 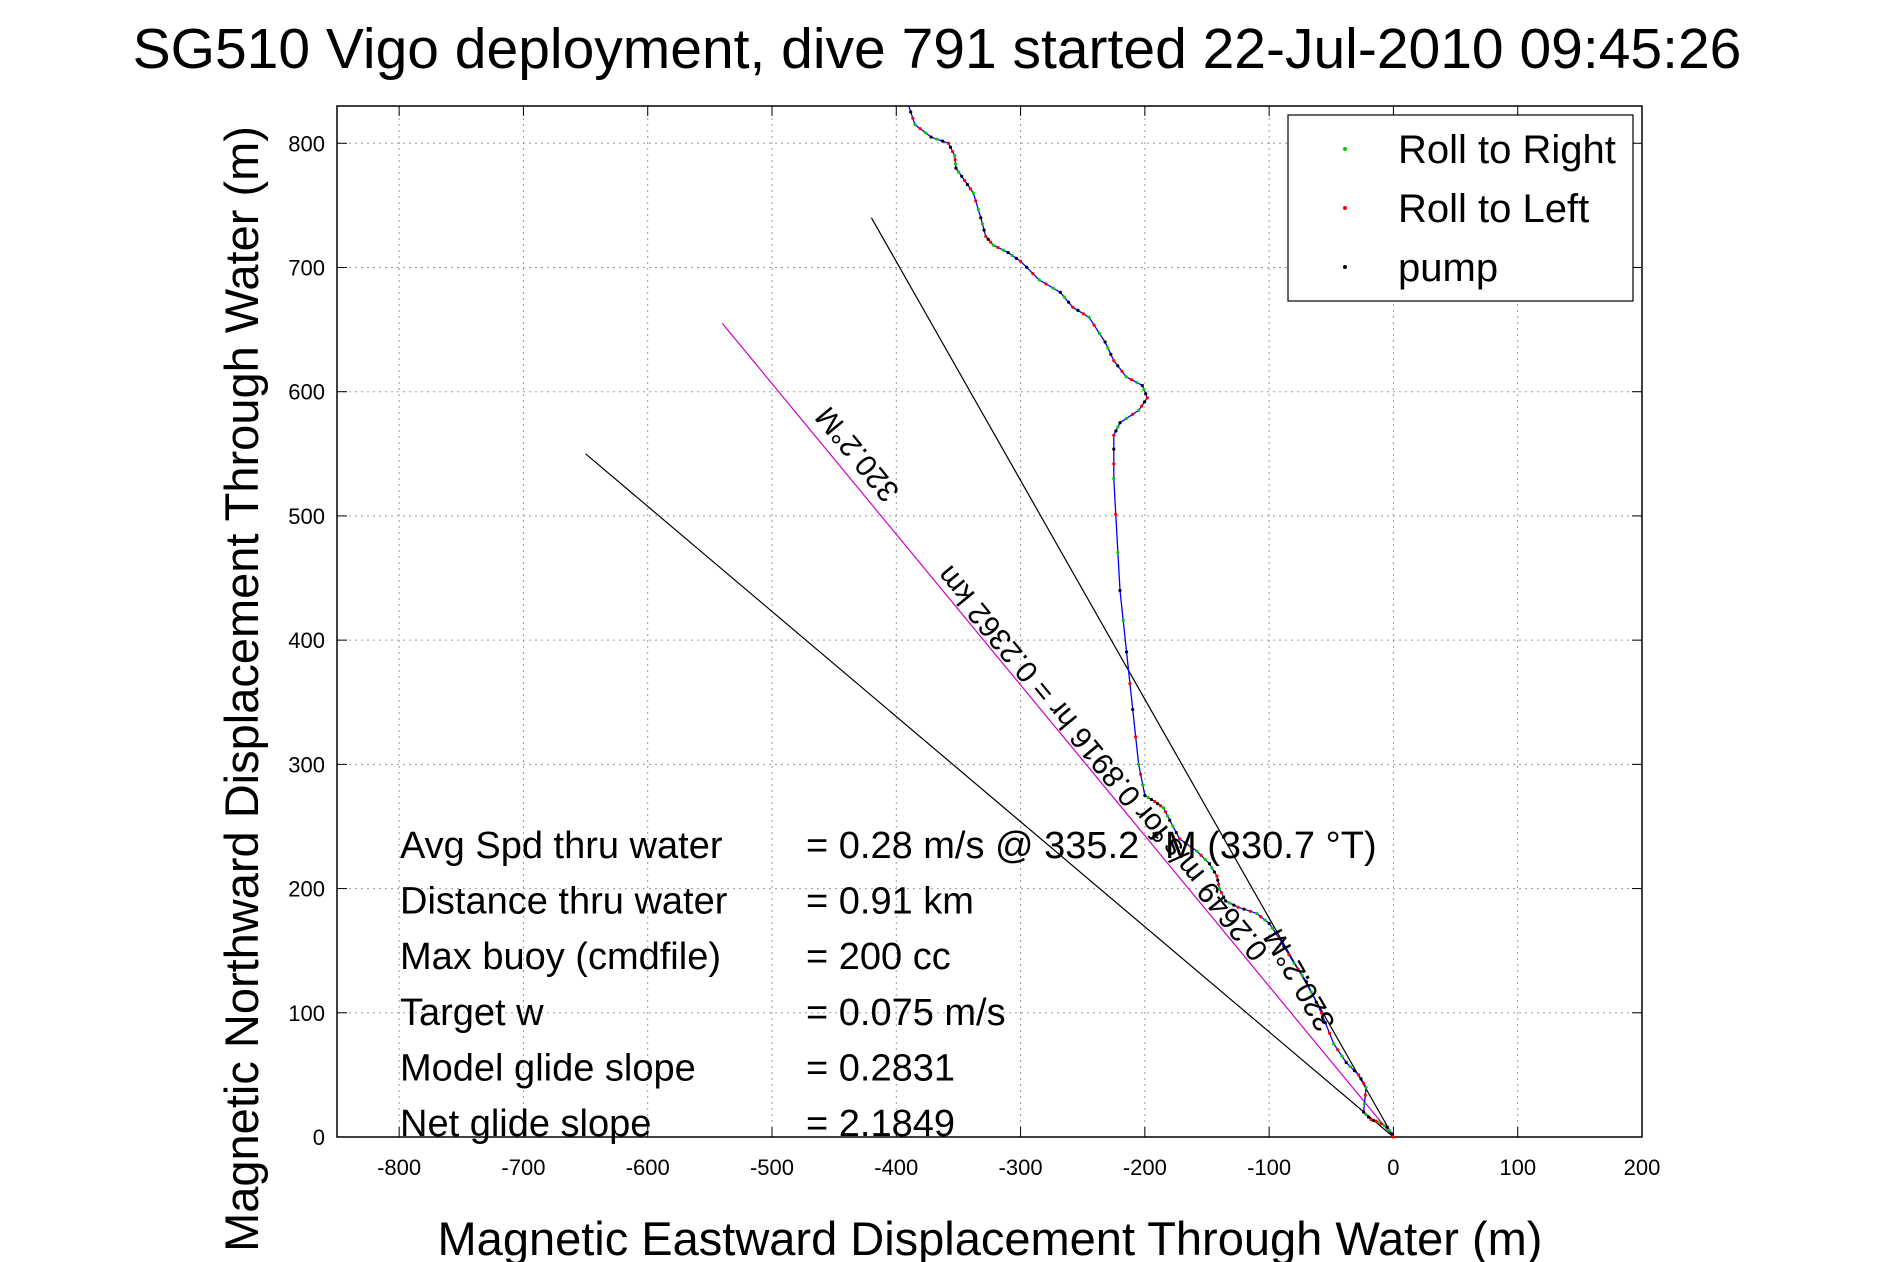 I want to click on x-tick-label: -600, so click(x=648, y=1167).